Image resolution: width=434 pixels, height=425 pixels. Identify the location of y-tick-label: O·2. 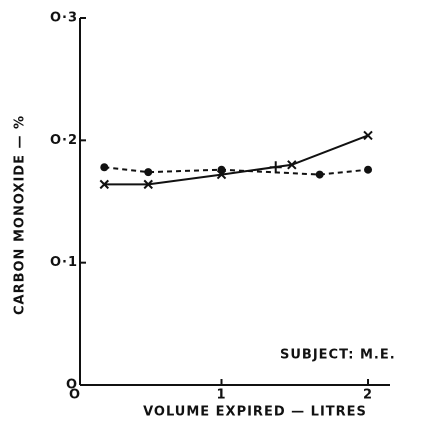
(64, 140).